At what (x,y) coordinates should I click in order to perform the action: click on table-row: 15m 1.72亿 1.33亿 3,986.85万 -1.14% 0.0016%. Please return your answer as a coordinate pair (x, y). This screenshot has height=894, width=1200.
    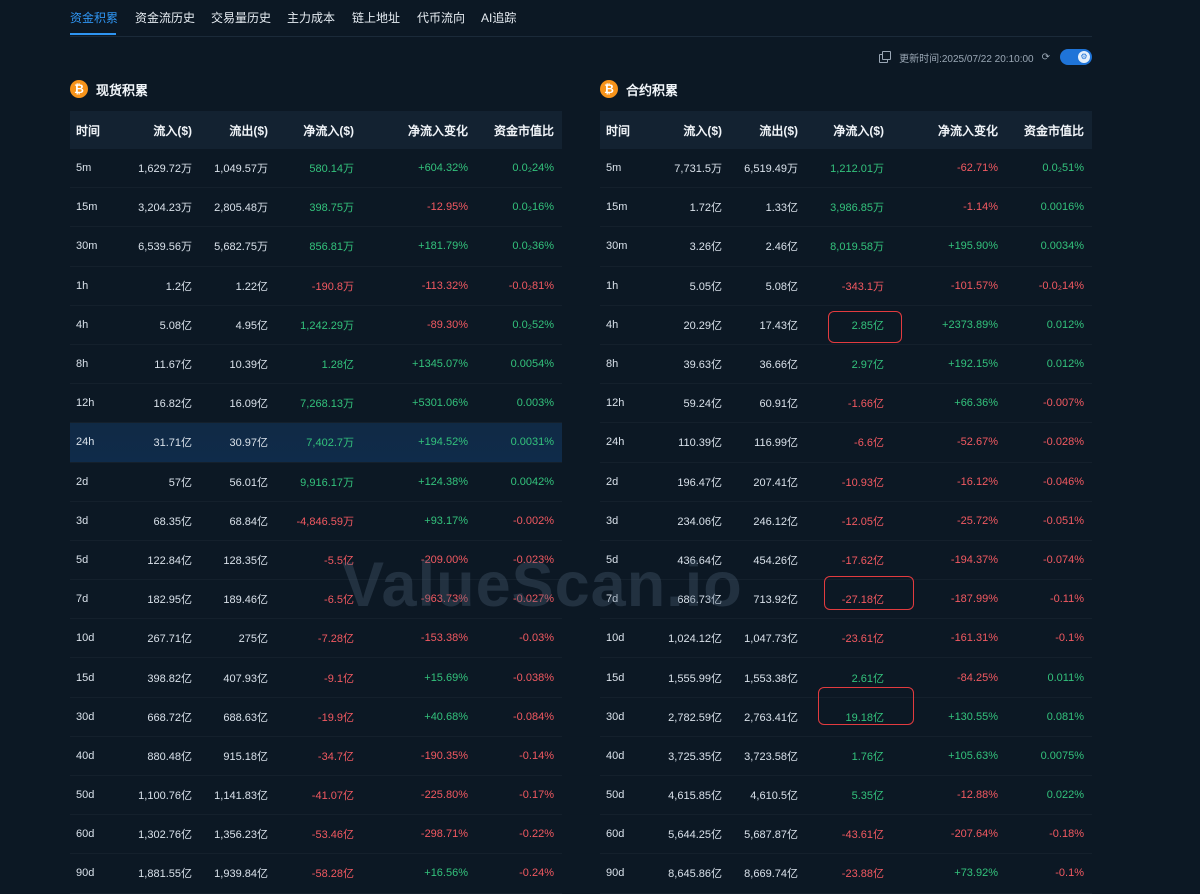
    Looking at the image, I should click on (846, 208).